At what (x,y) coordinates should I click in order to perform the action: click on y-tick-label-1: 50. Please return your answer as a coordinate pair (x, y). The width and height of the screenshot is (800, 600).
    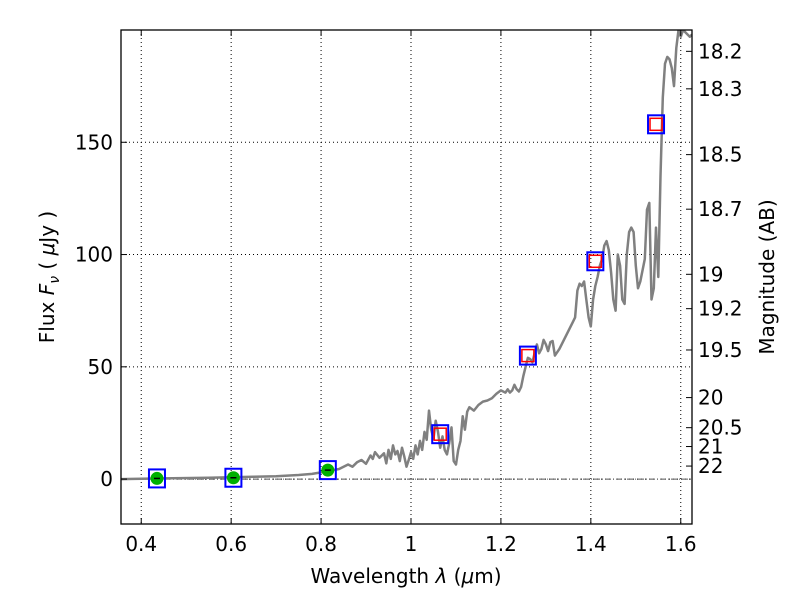
    Looking at the image, I should click on (100, 367).